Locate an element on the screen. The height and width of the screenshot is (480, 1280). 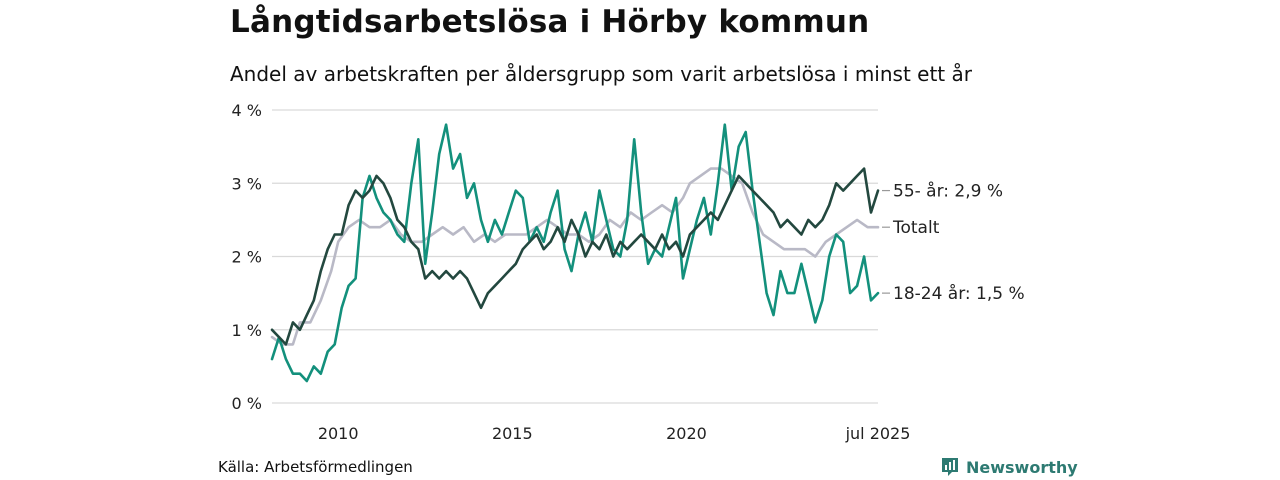
x-tick-label: 2020 is located at coordinates (686, 433).